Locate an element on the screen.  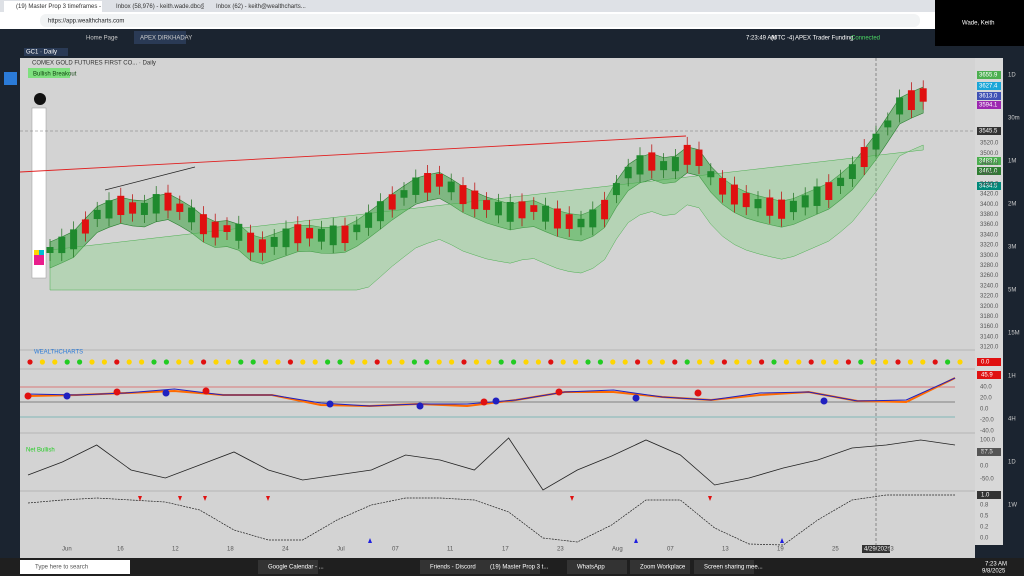
taskbar-app-title: WhatsApp is located at coordinates (591, 568).